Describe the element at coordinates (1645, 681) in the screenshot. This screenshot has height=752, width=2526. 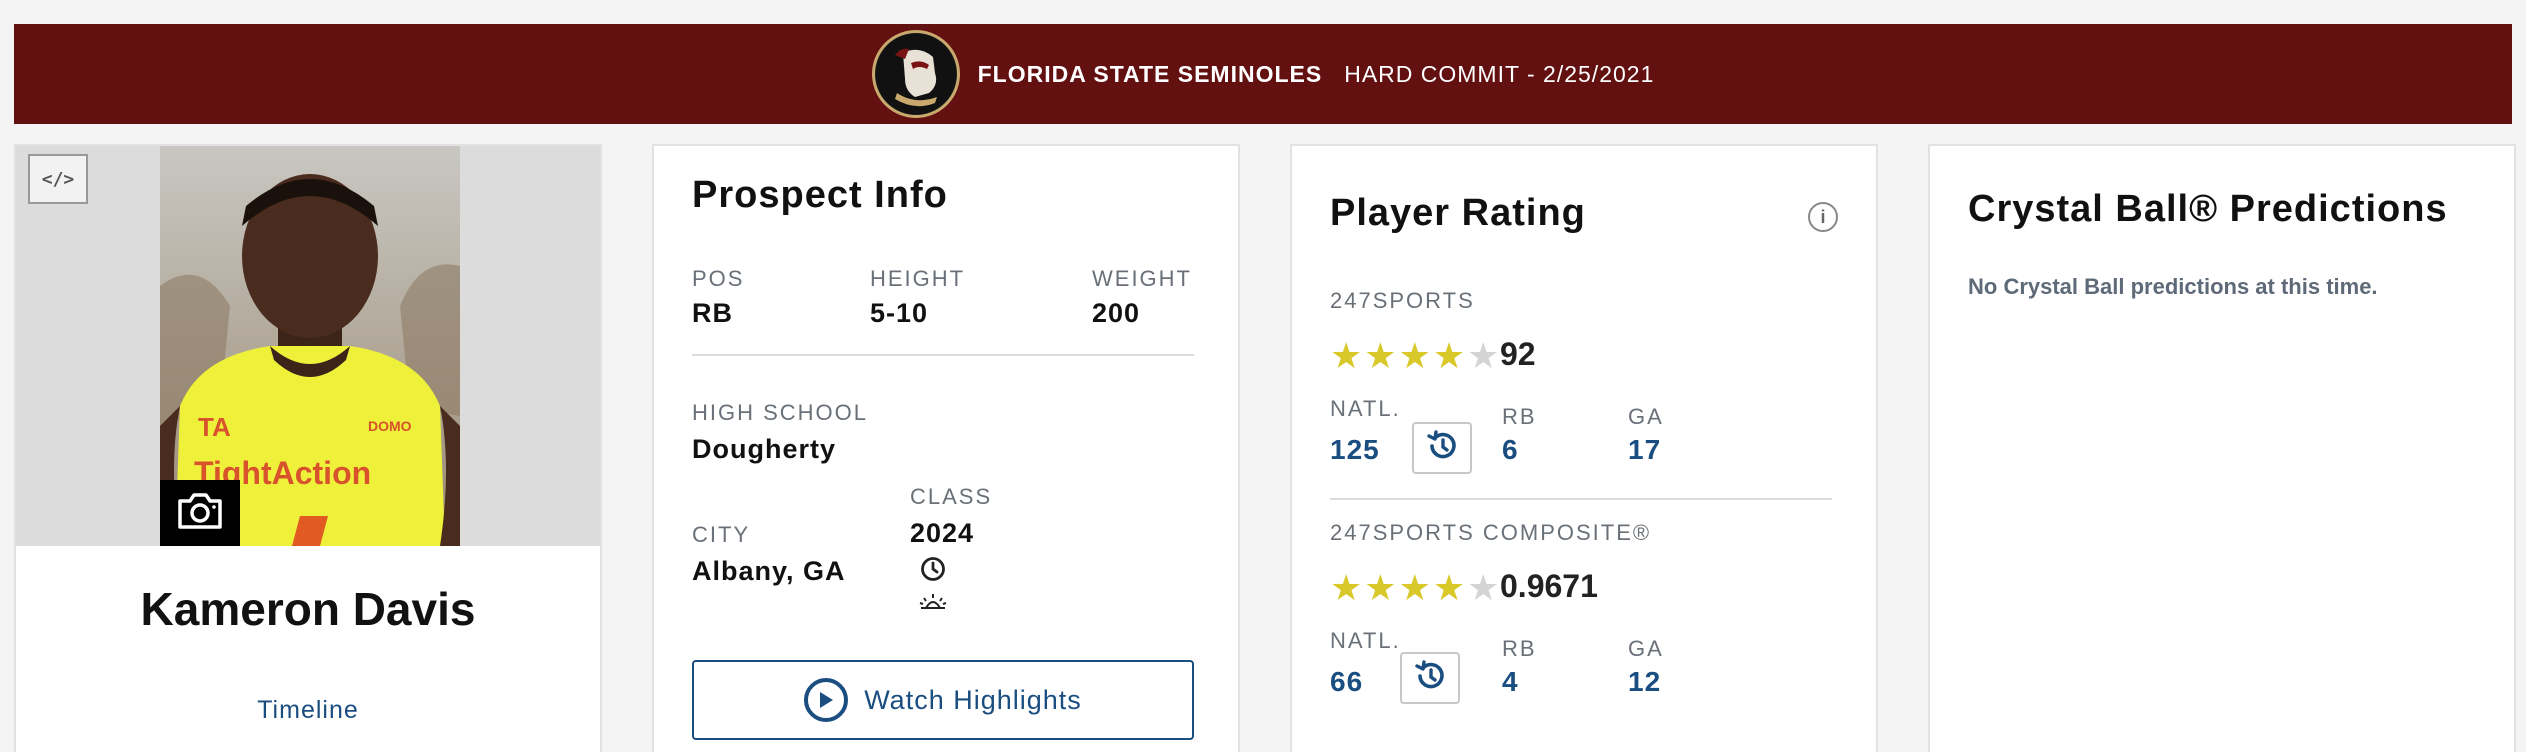
I see `state-rank: 12` at that location.